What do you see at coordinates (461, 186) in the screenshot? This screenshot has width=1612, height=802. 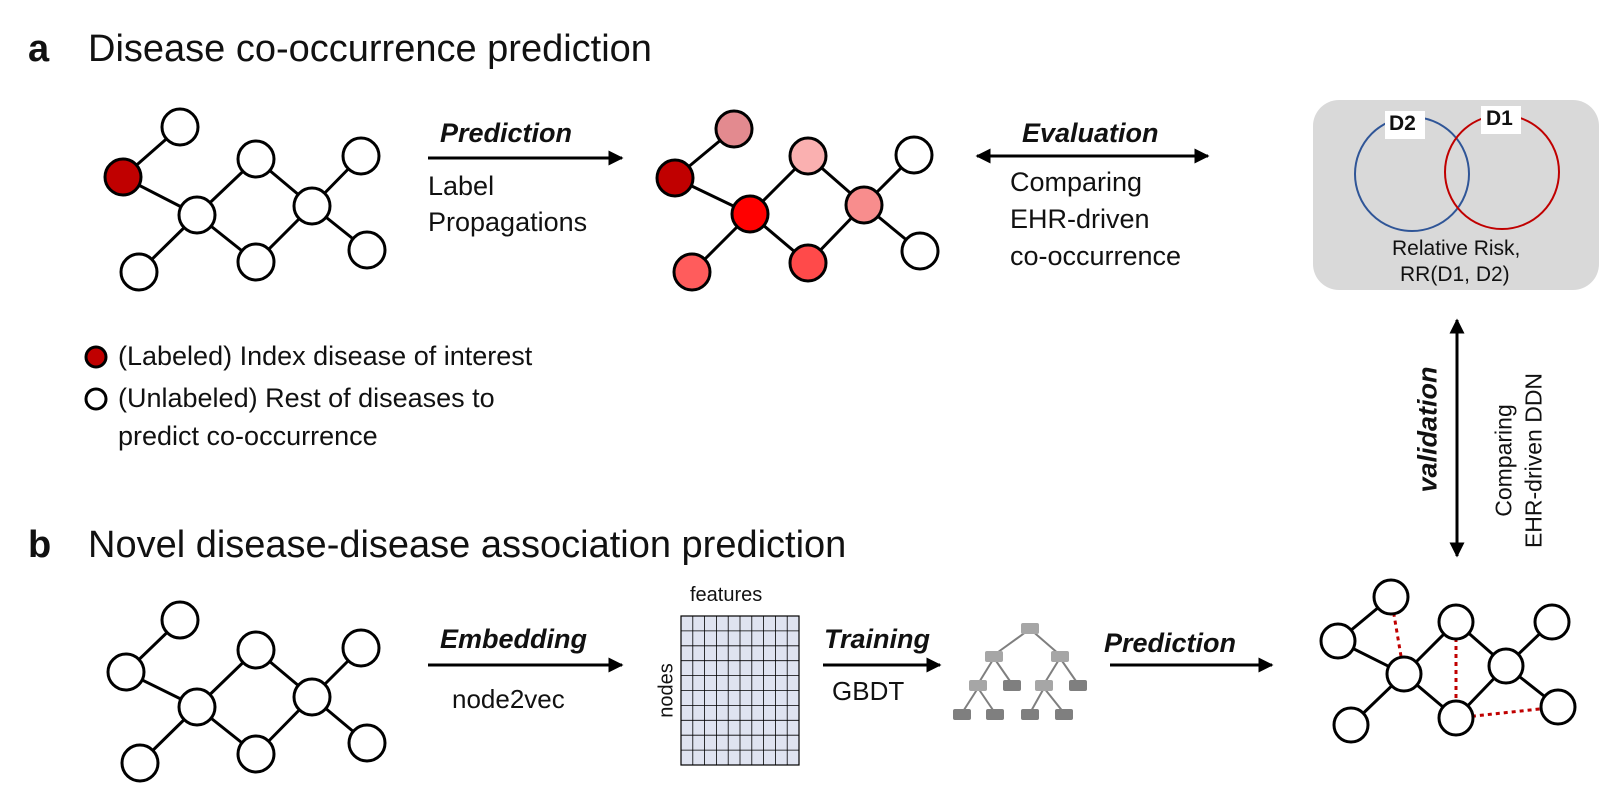 I see `prediction-sub-1: Label` at bounding box center [461, 186].